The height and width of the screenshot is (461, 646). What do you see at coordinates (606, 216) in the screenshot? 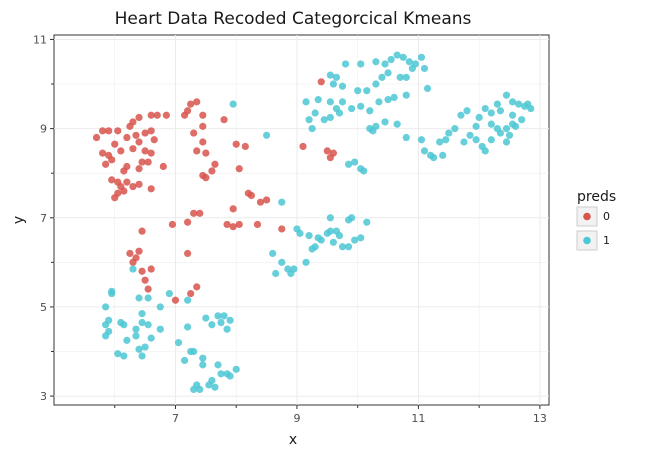
I see `legend-label-0: 0` at bounding box center [606, 216].